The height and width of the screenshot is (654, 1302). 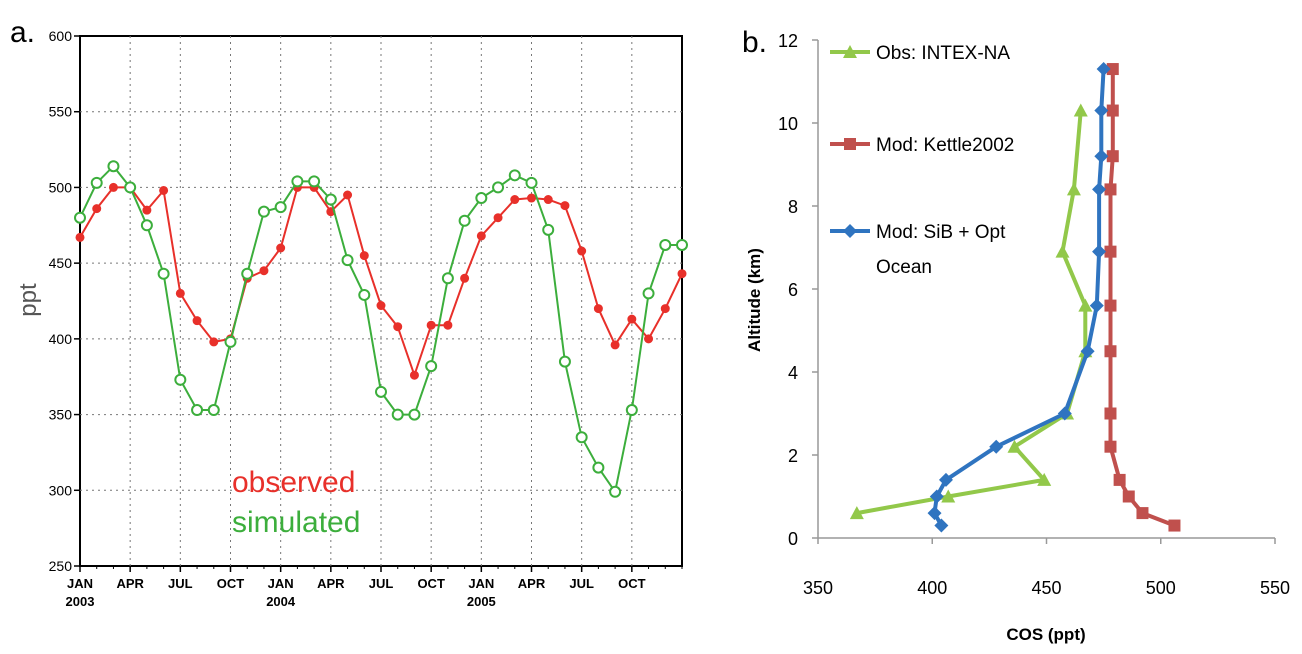 What do you see at coordinates (793, 290) in the screenshot?
I see `panel-b-y-tick-label: 6` at bounding box center [793, 290].